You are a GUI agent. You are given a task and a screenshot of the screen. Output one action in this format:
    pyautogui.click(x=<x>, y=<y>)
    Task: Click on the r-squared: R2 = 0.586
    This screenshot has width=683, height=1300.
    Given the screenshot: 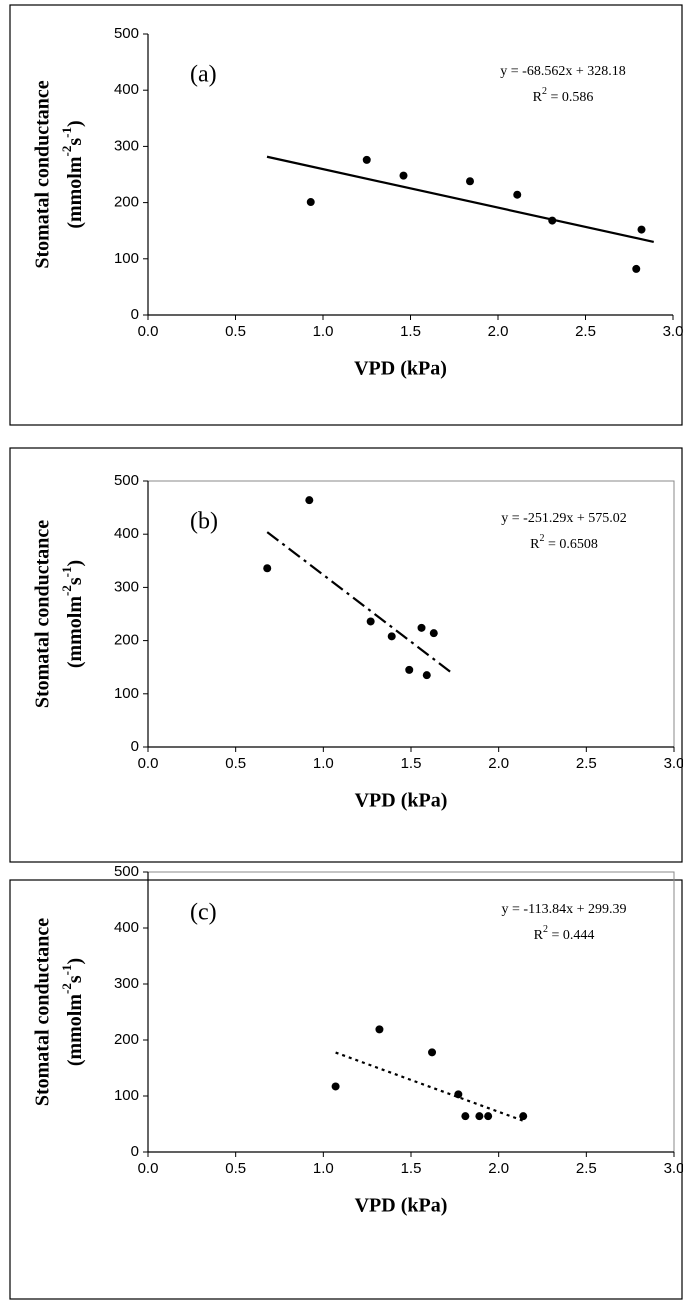 What is the action you would take?
    pyautogui.click(x=563, y=95)
    